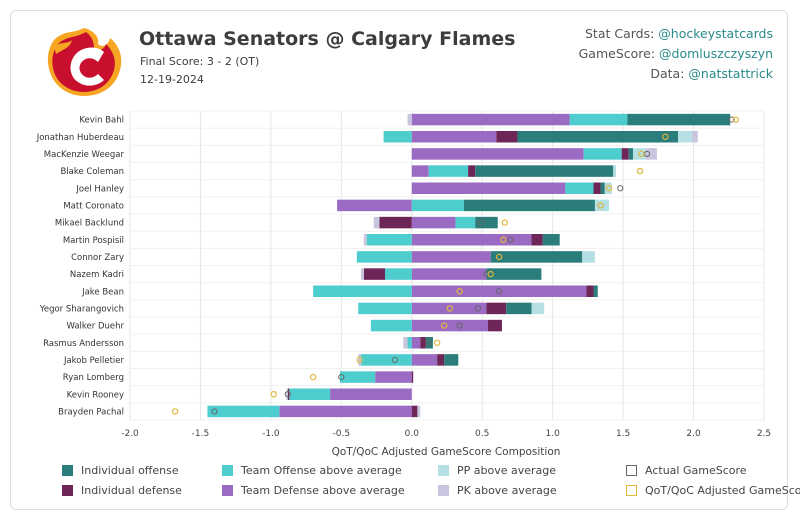 This screenshot has width=800, height=519. I want to click on legend-item-team-offense: Team Offense above average, so click(312, 470).